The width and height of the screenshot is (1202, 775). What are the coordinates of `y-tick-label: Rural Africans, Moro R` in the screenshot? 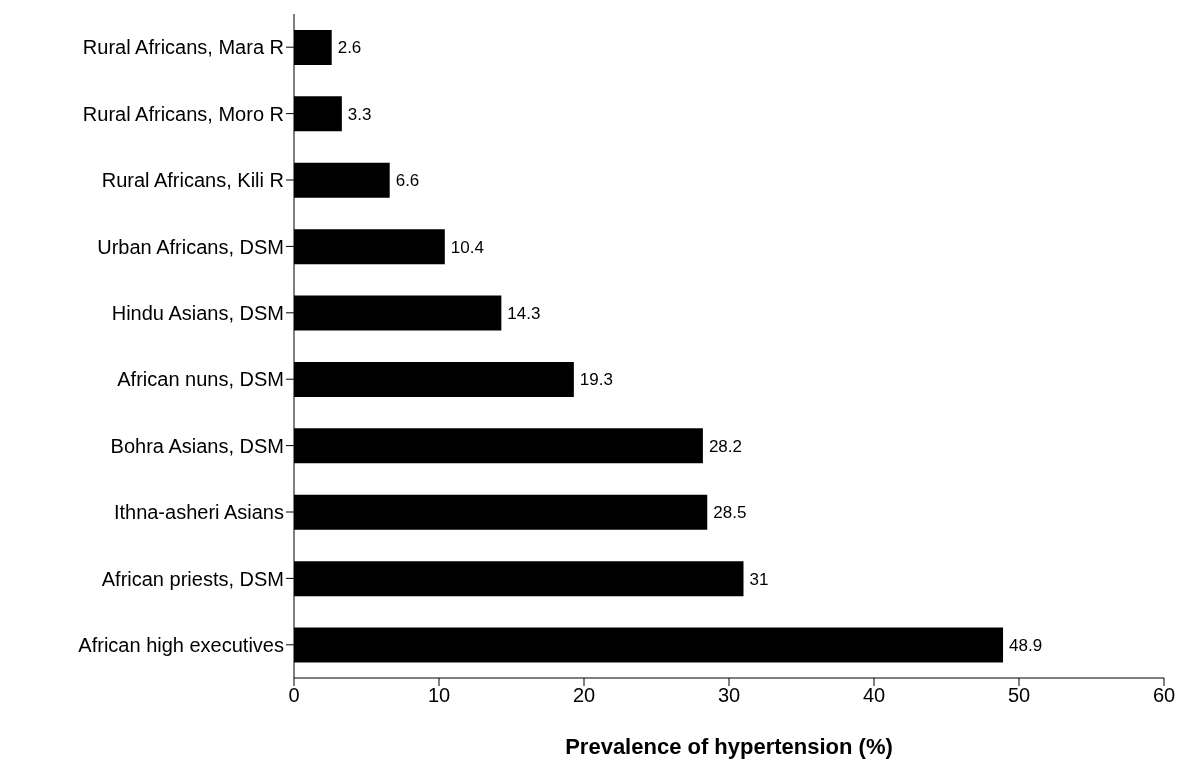 It's located at (183, 113).